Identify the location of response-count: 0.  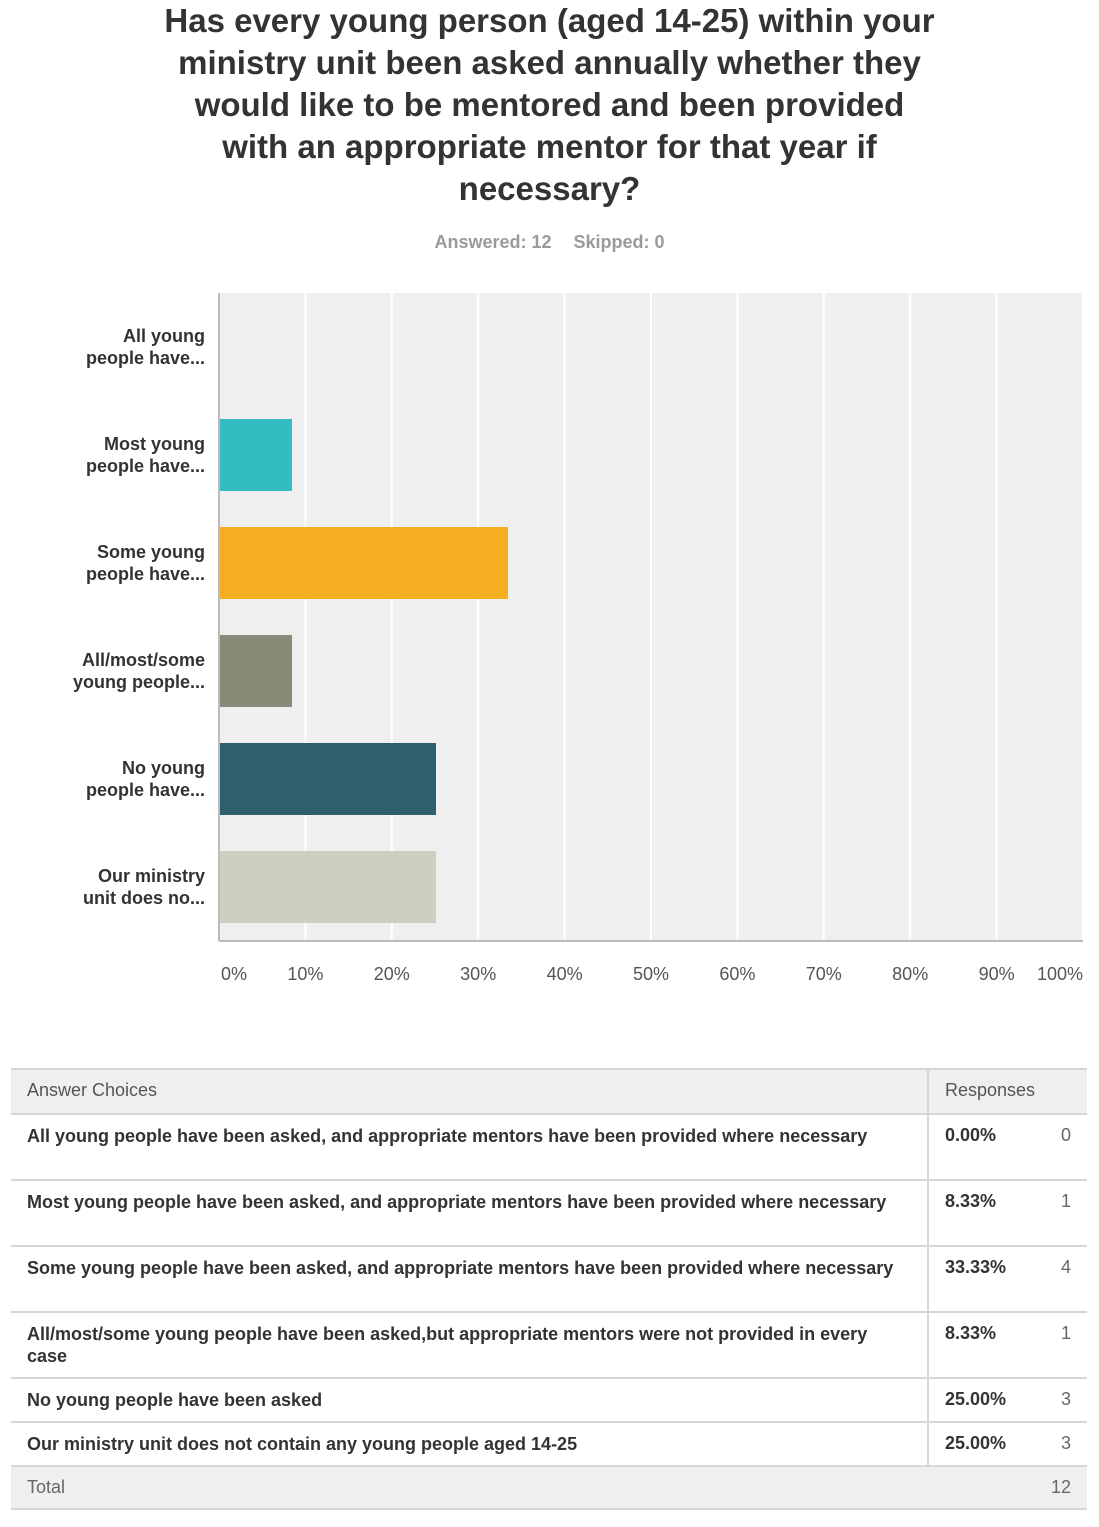
(1059, 1147).